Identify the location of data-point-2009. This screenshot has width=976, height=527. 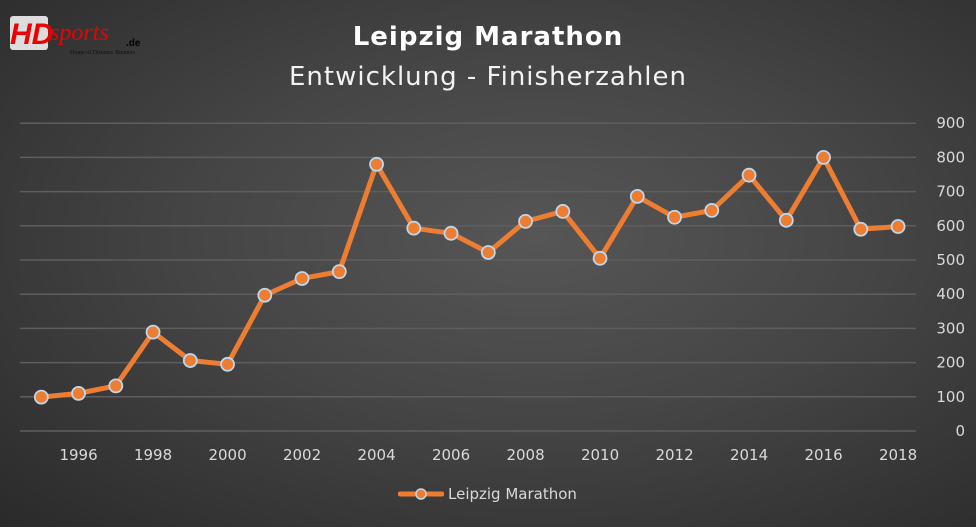
(563, 211).